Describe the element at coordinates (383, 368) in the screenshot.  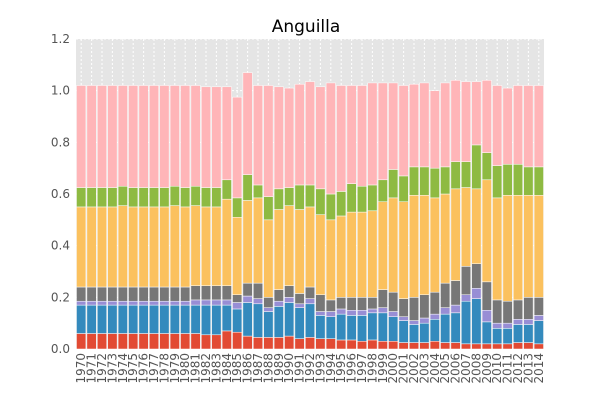
I see `x-tick-label-1999: 1999` at that location.